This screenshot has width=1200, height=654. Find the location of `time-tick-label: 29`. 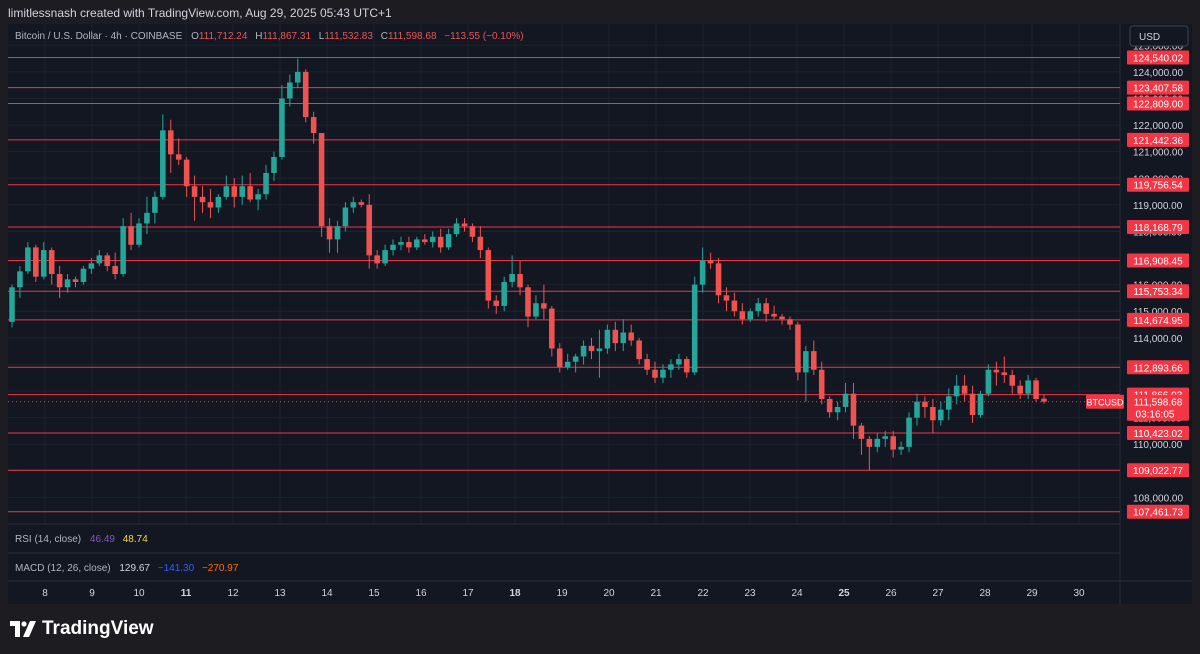

time-tick-label: 29 is located at coordinates (1032, 593).